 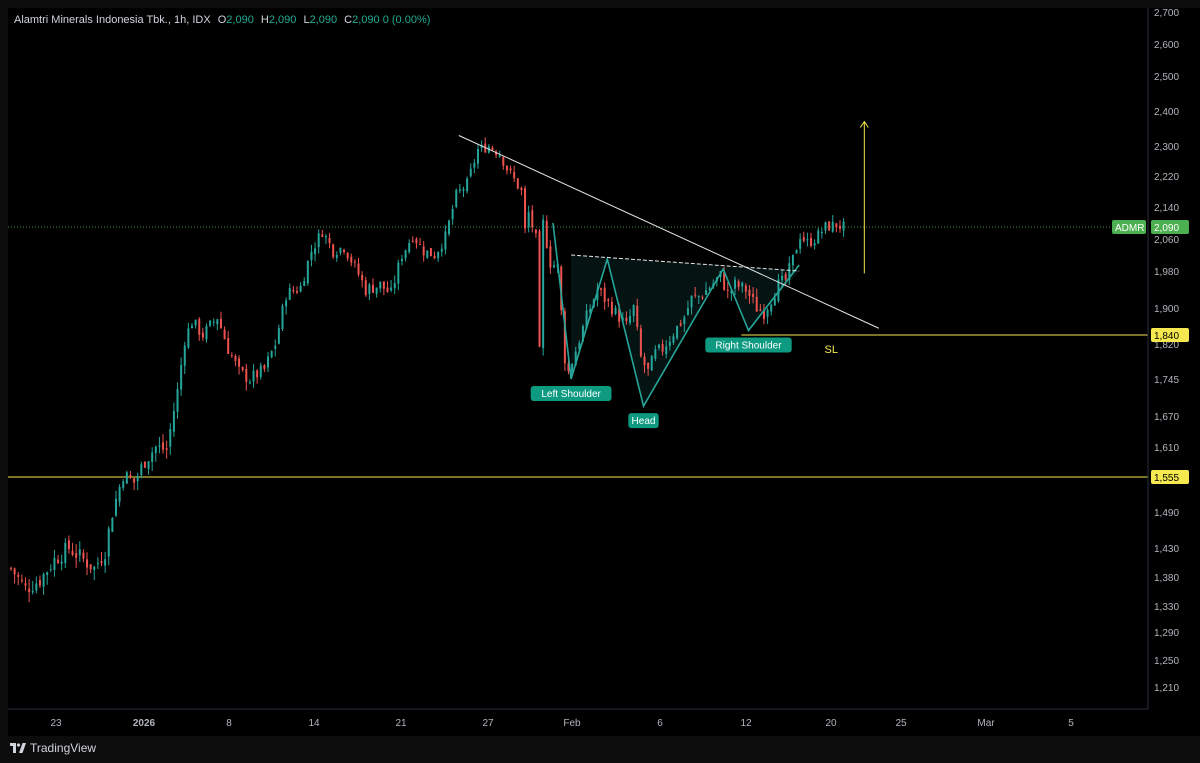 I want to click on ohlc-low-value: 2,090, so click(x=323, y=20).